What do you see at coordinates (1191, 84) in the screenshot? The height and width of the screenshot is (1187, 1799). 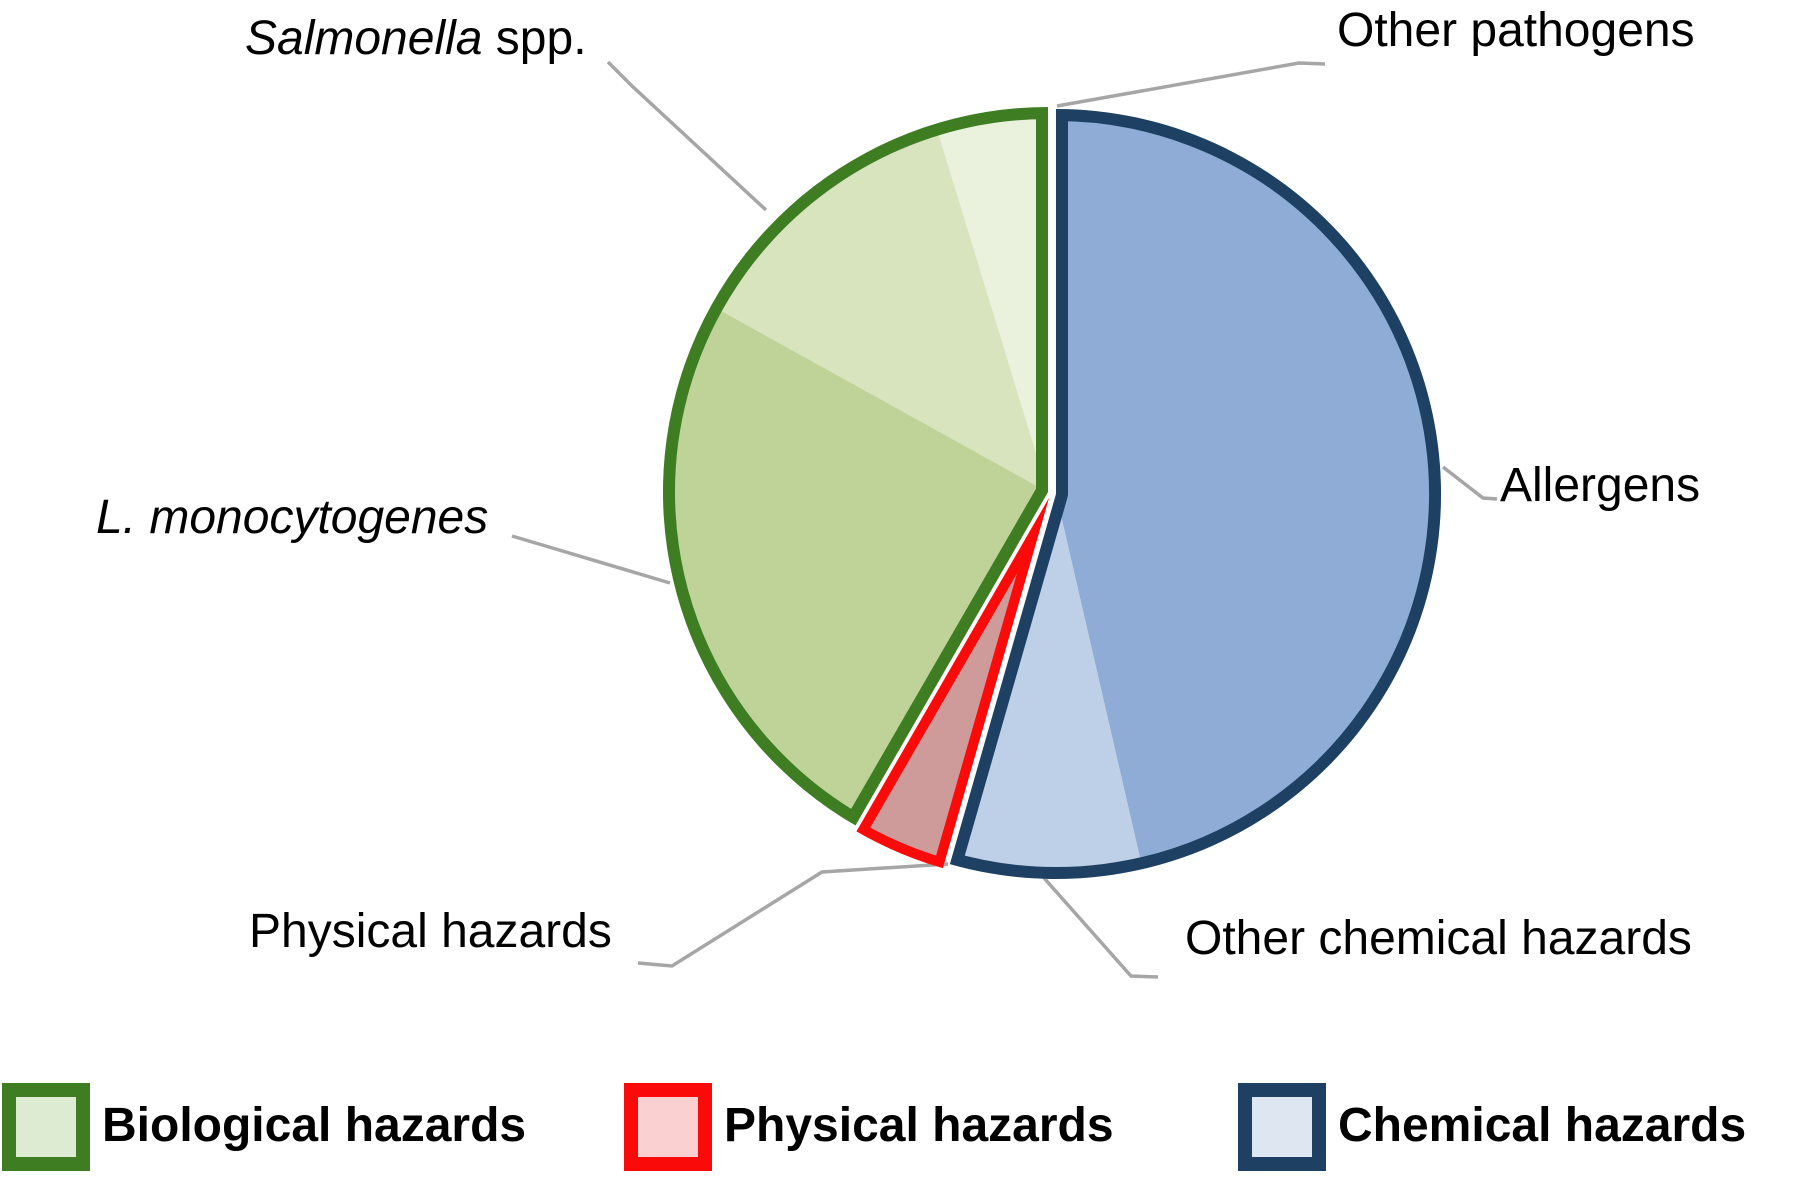 I see `leader-line-other-pathogens` at bounding box center [1191, 84].